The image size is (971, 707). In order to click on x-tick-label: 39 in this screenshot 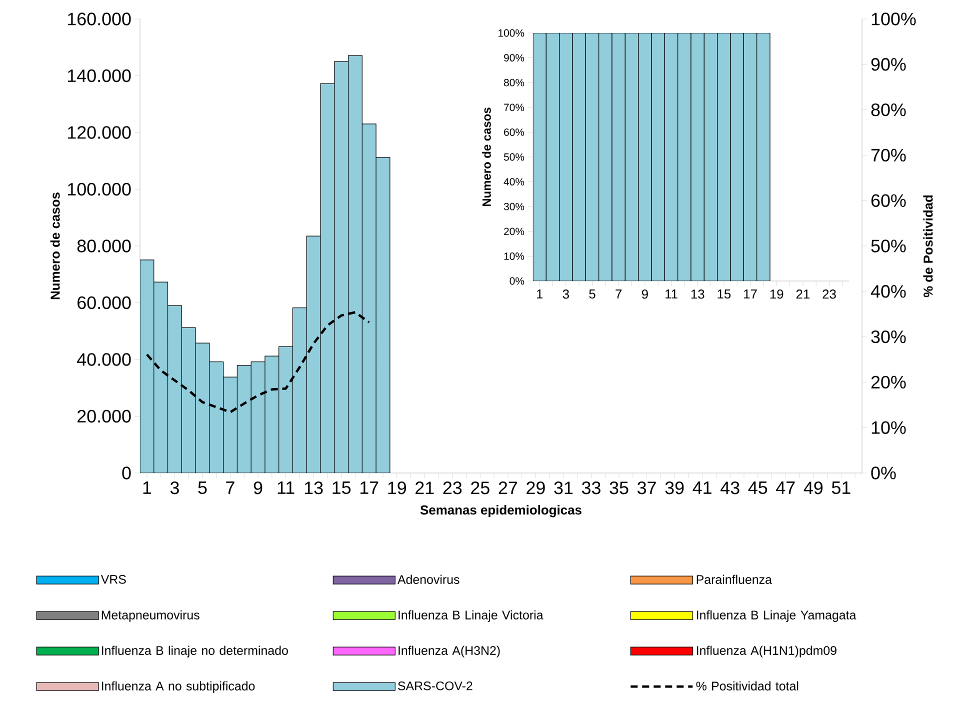, I will do `click(674, 488)`.